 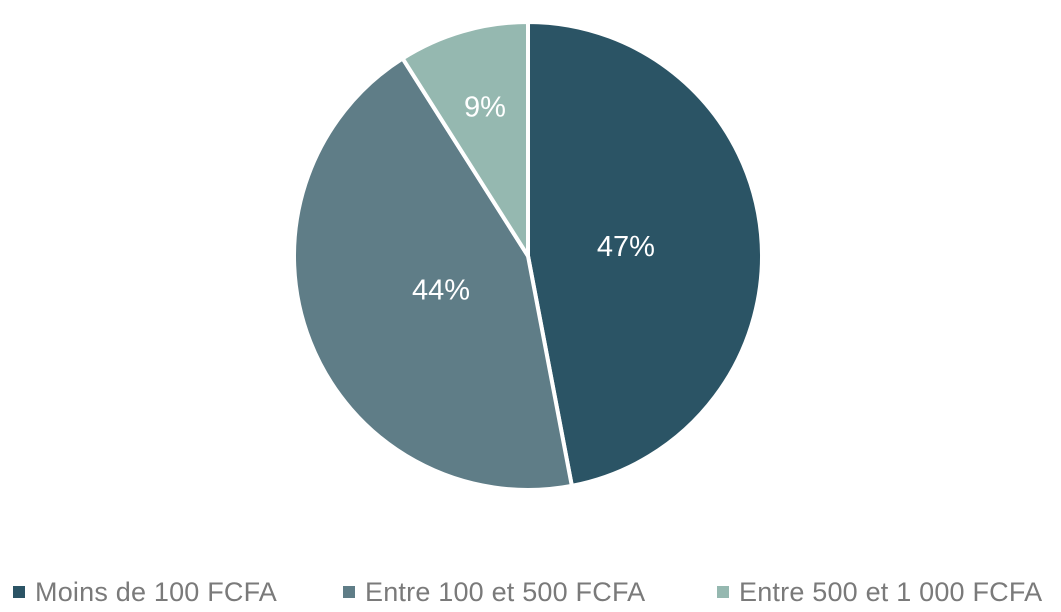 What do you see at coordinates (533, 199) in the screenshot?
I see `pie-data-labels: 47% 44% 9%` at bounding box center [533, 199].